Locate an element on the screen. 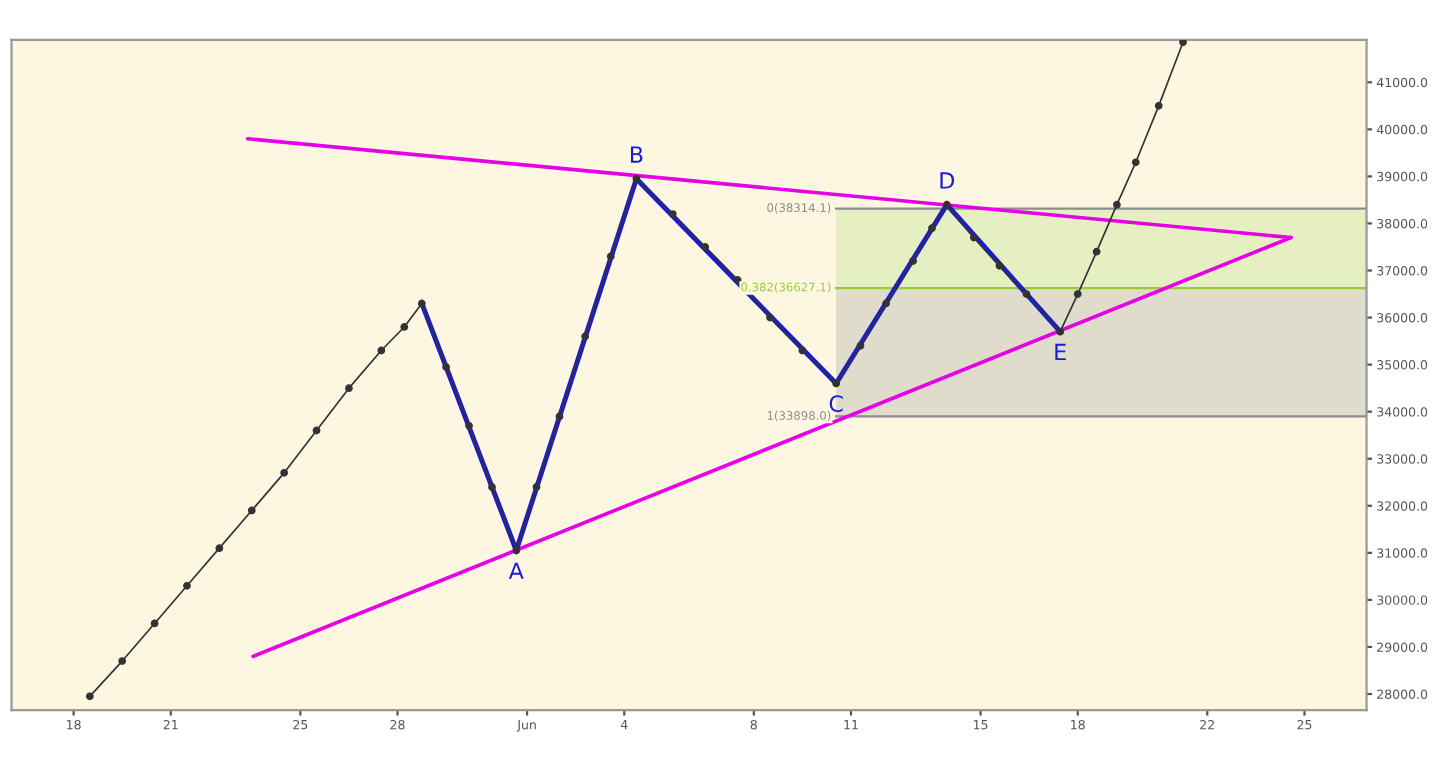  annotation: C is located at coordinates (836, 404).